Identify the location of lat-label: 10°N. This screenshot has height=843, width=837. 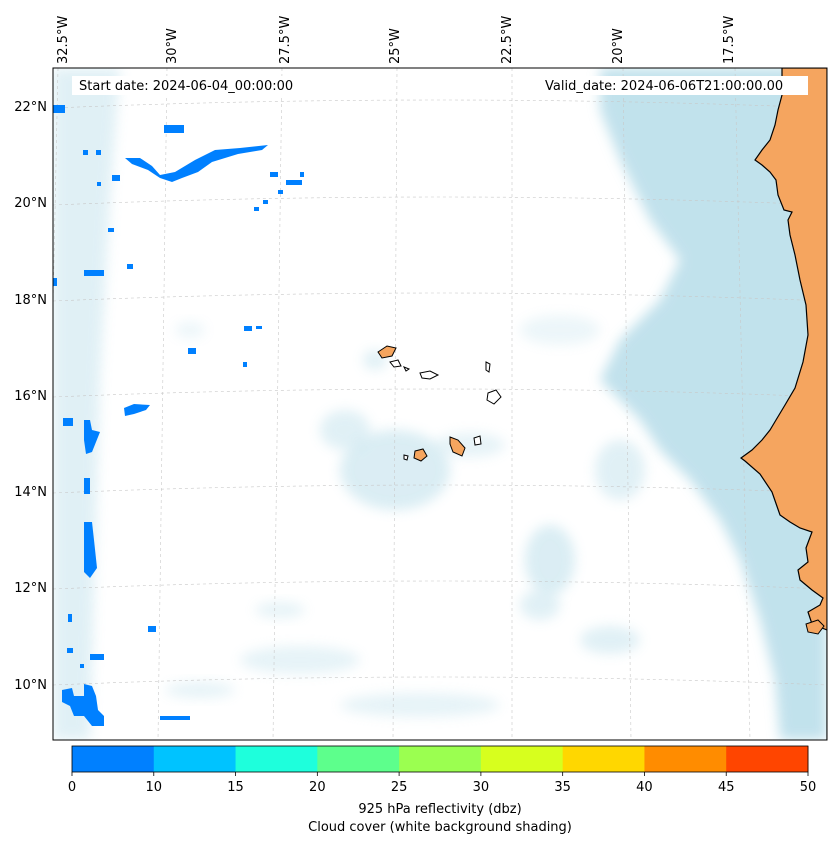
(30, 685).